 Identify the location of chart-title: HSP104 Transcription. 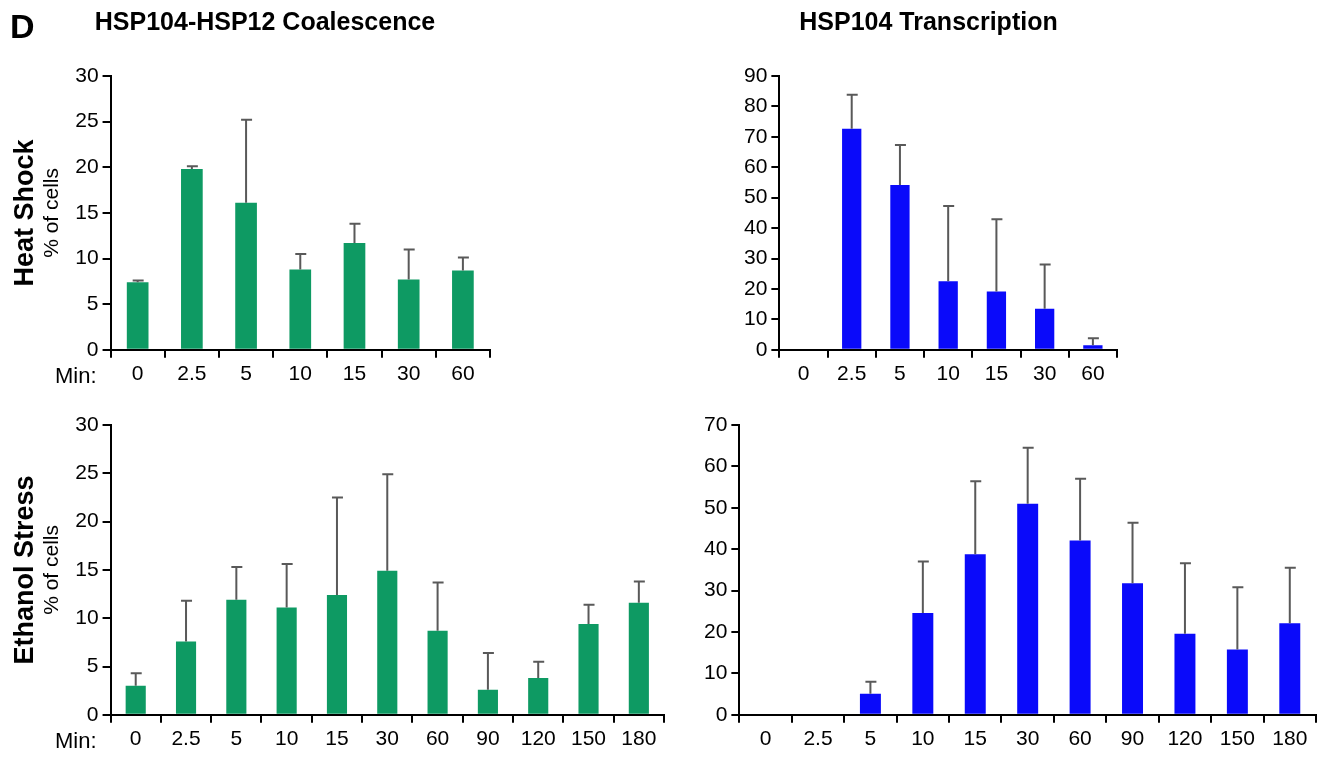
(928, 20).